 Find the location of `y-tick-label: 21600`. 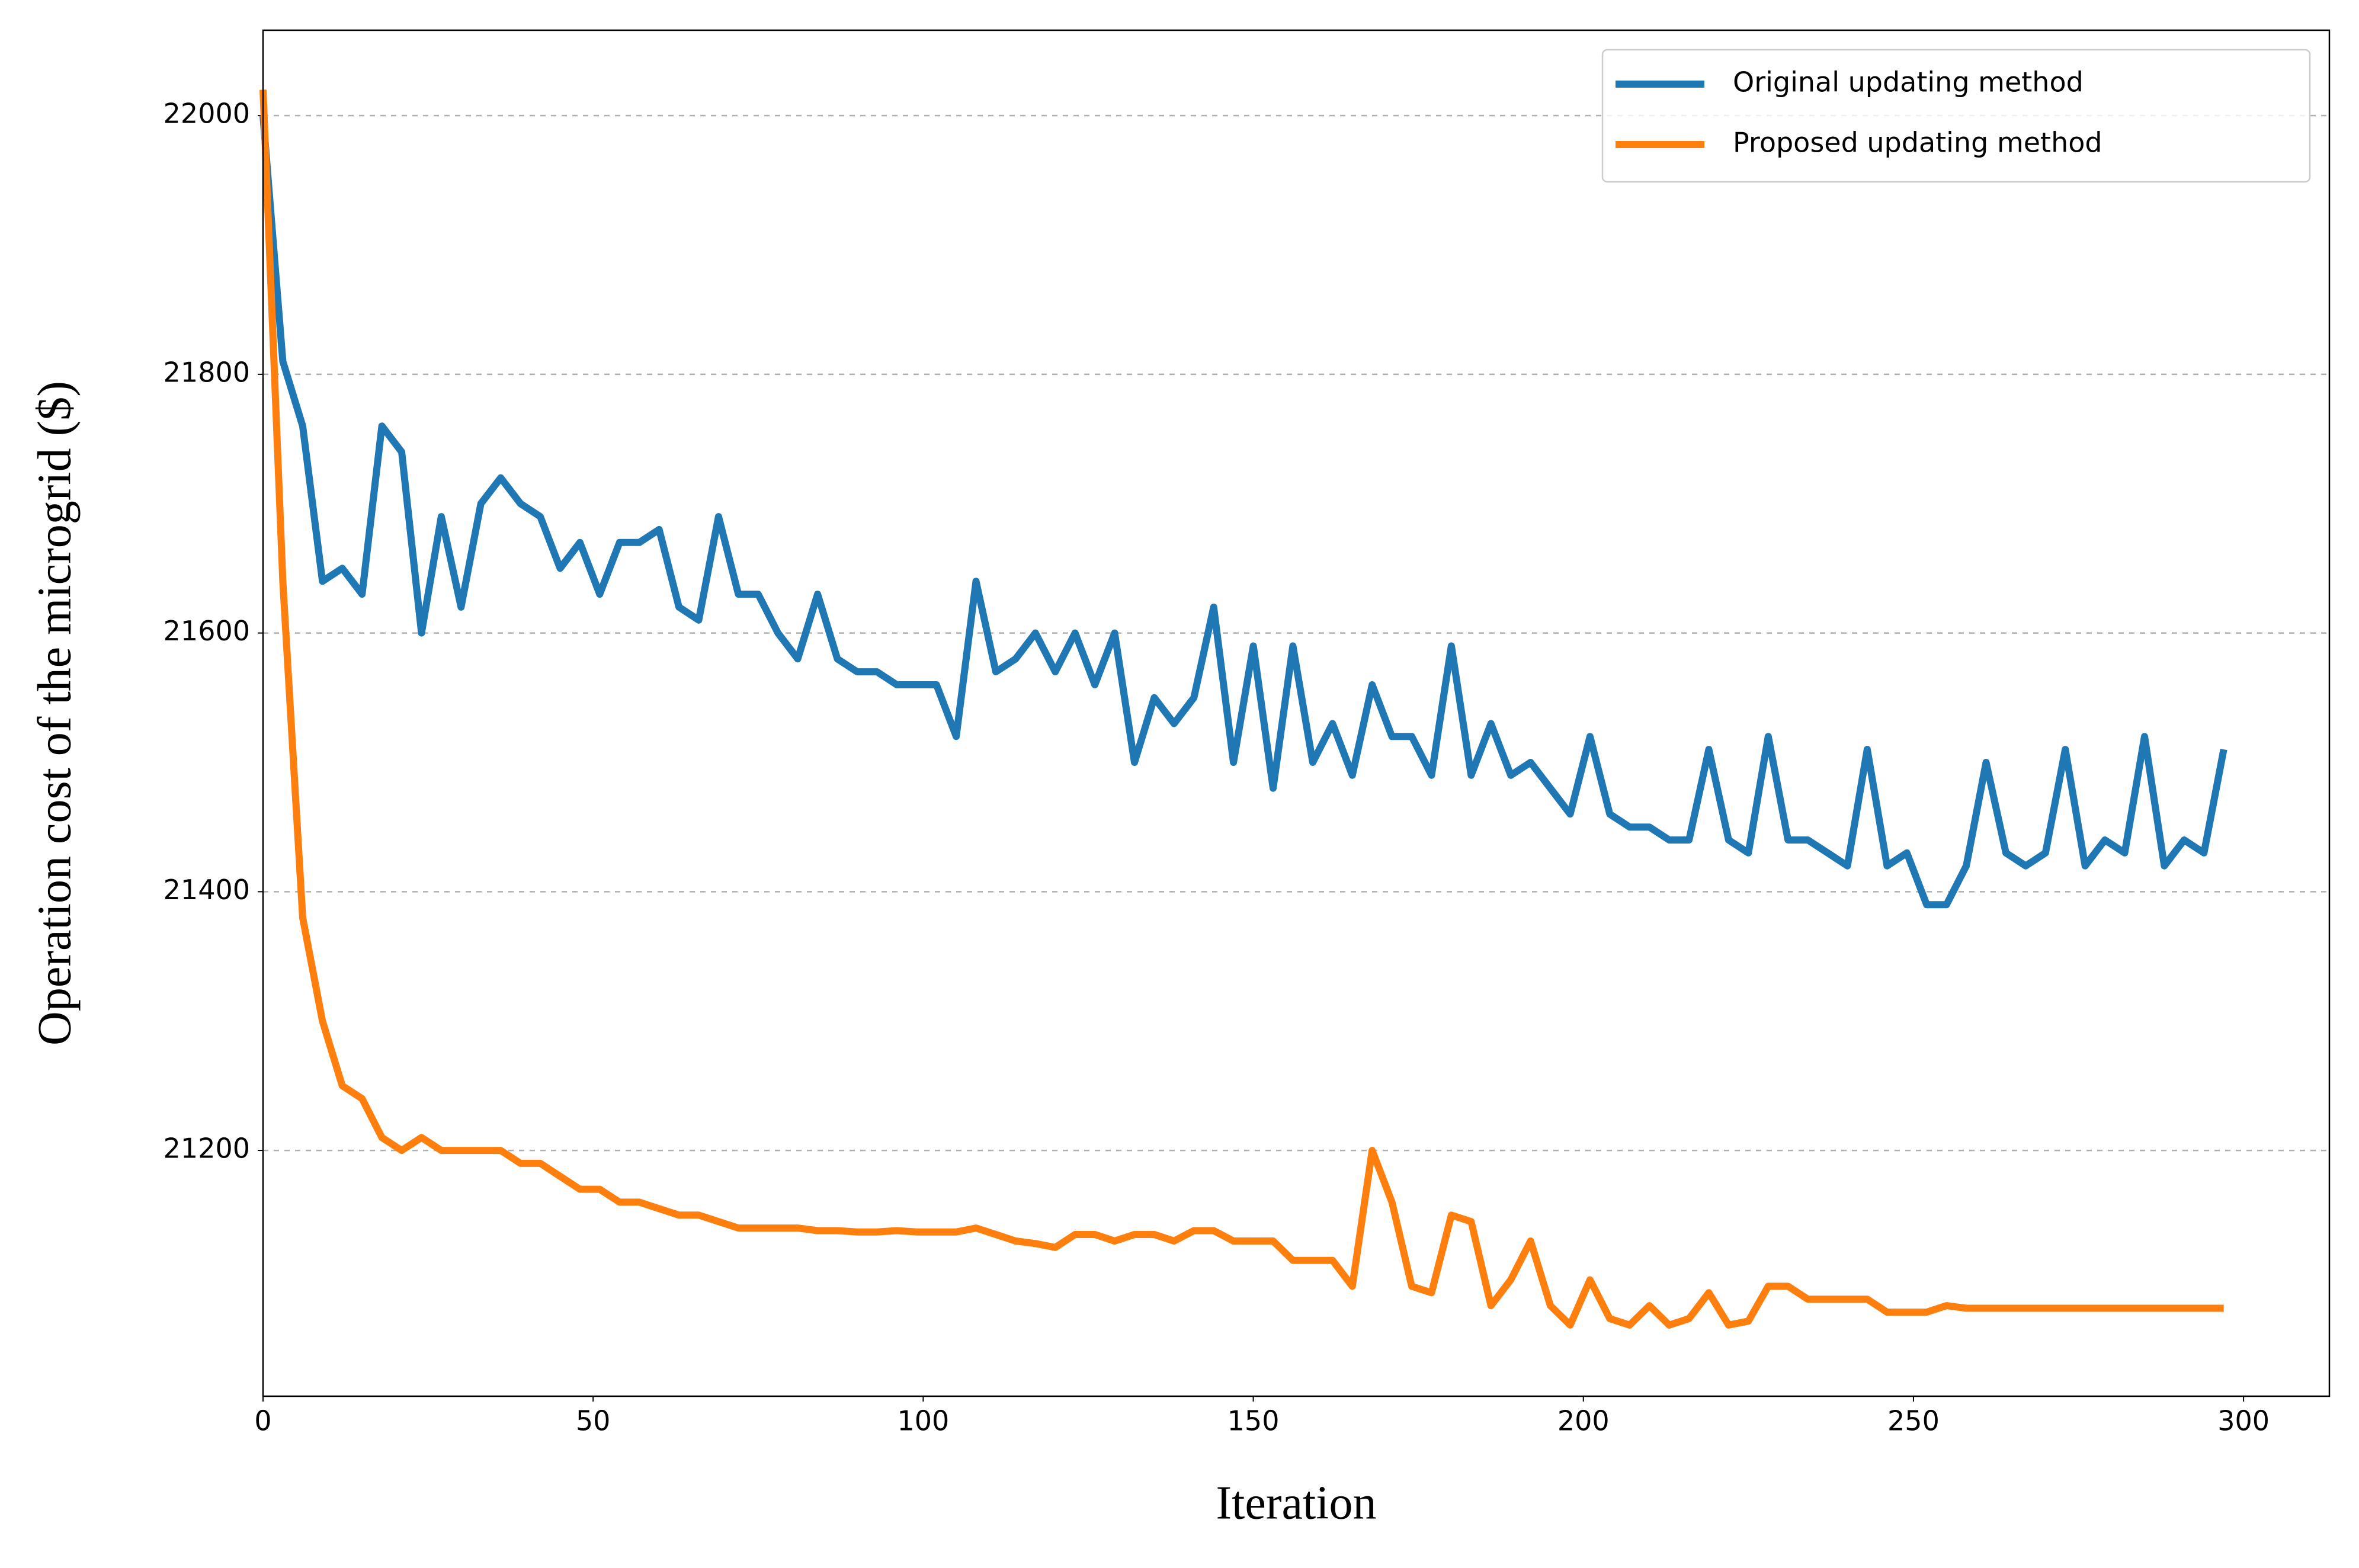

y-tick-label: 21600 is located at coordinates (207, 631).